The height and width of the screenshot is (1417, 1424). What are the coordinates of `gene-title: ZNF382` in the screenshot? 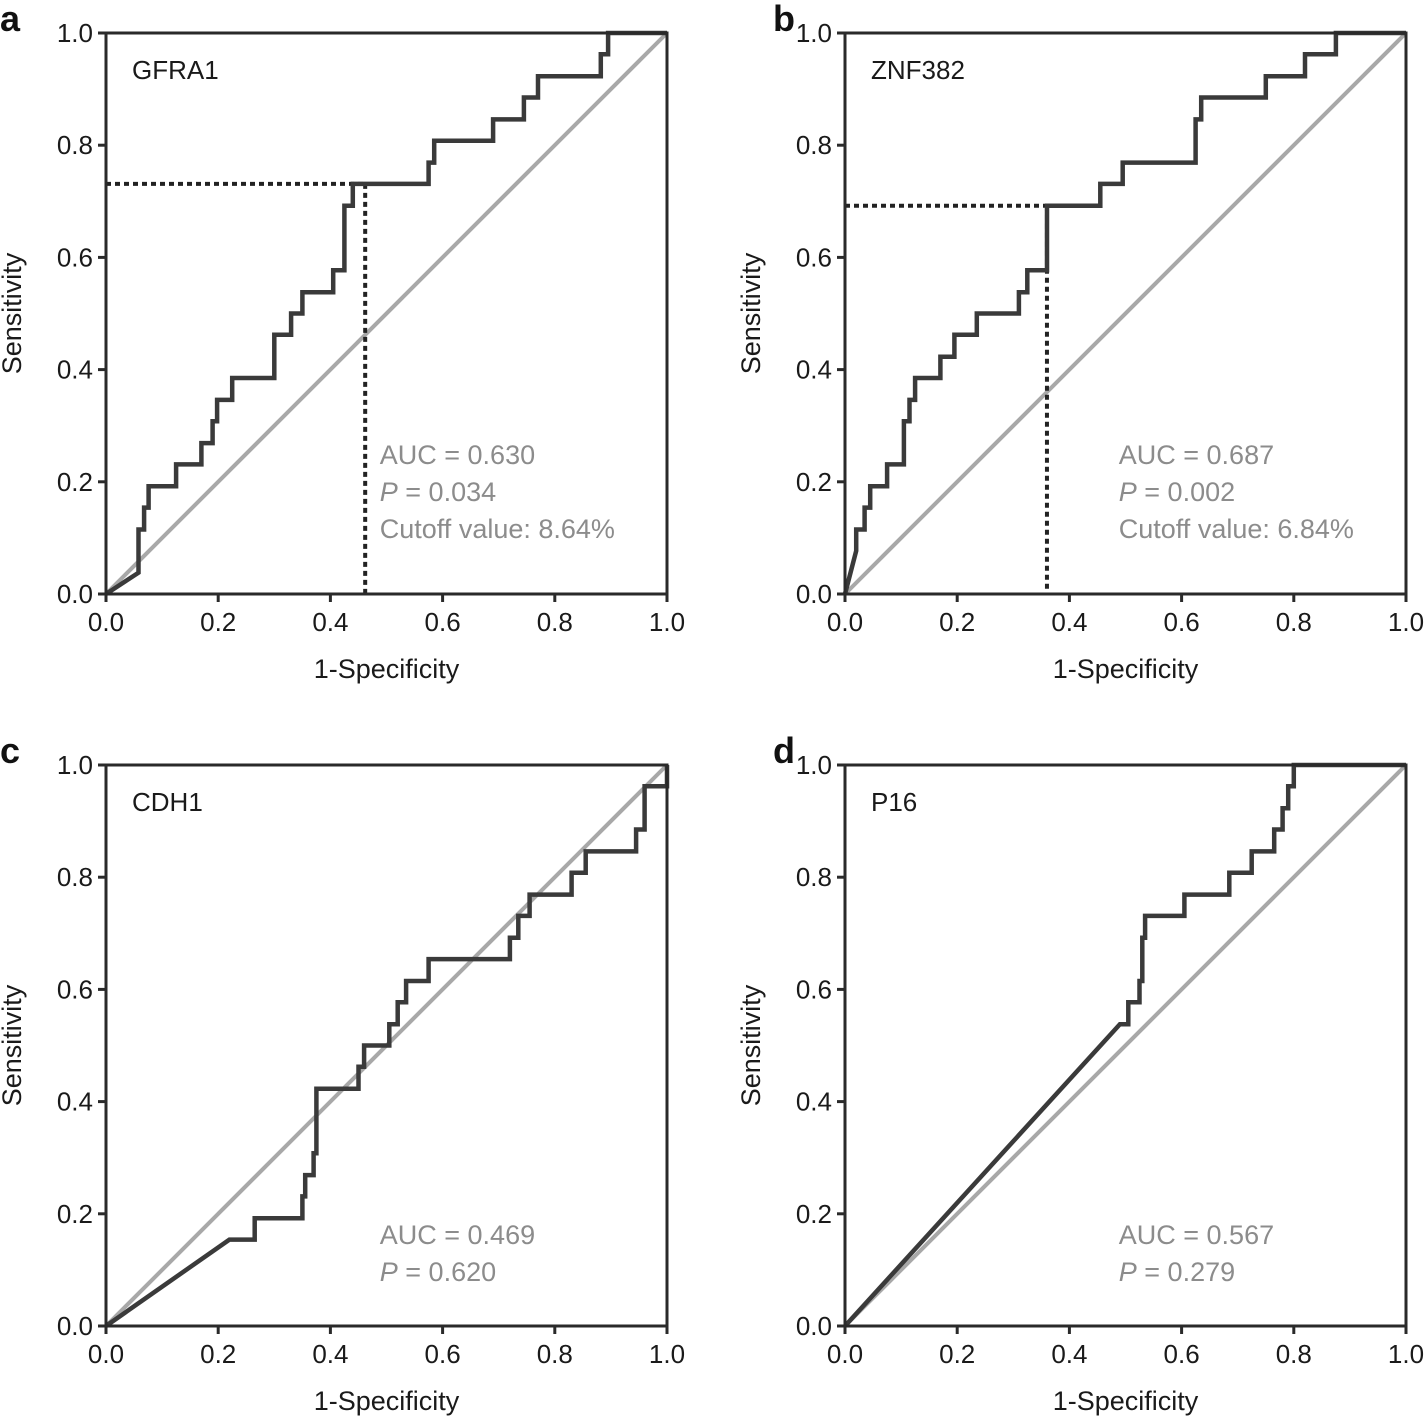 It's located at (918, 70).